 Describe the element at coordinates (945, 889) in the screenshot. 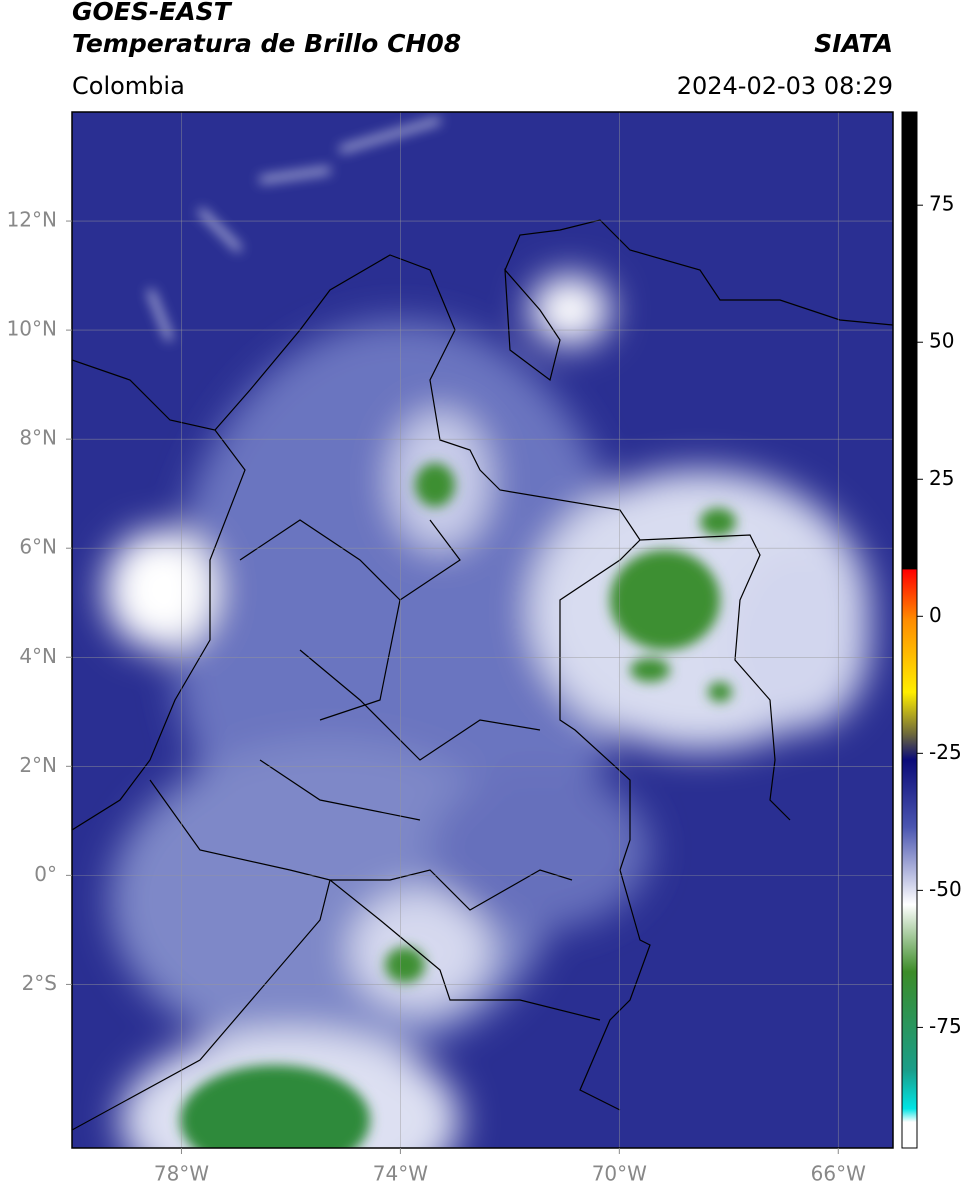

I see `colorbar-label: -50` at that location.